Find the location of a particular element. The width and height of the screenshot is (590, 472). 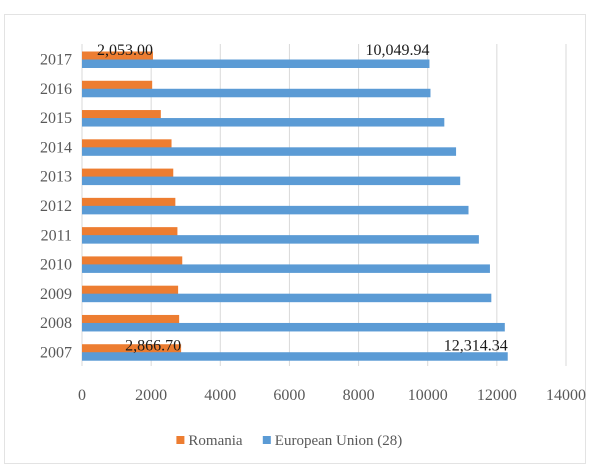

category-label: 2016 is located at coordinates (56, 89).